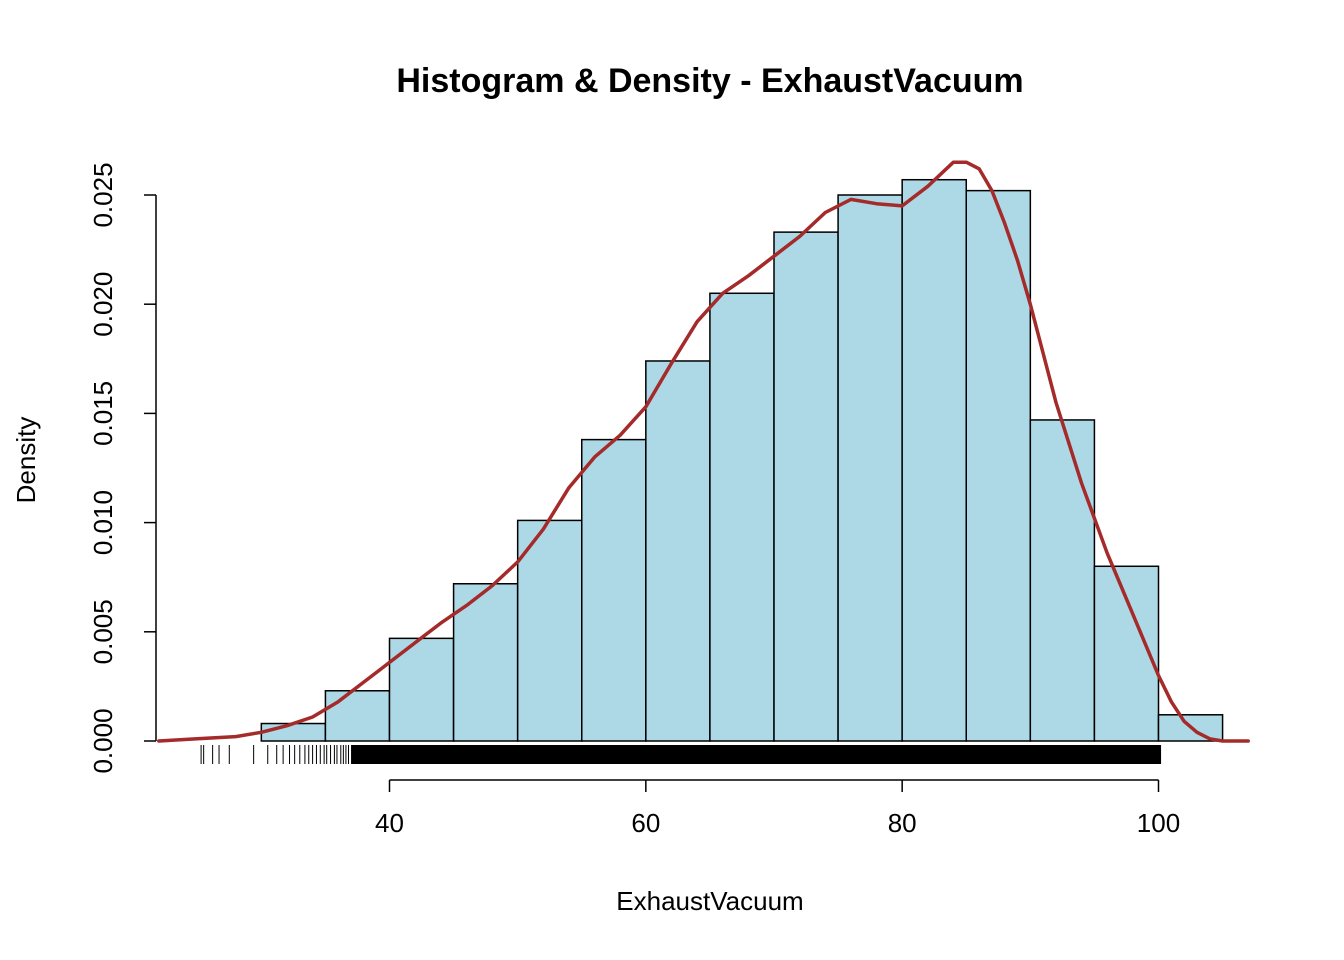  What do you see at coordinates (26, 460) in the screenshot?
I see `y-axis-title: Density` at bounding box center [26, 460].